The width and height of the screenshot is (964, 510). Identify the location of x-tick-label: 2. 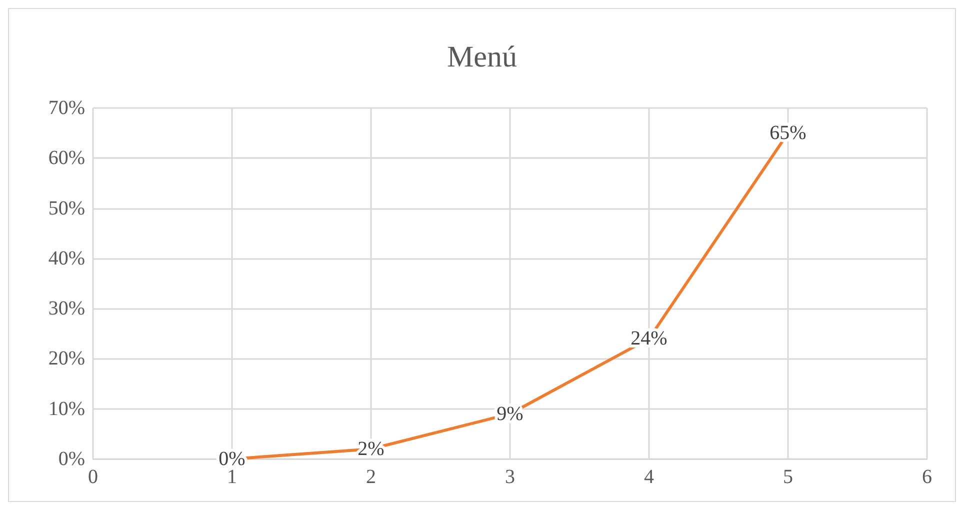
(371, 477).